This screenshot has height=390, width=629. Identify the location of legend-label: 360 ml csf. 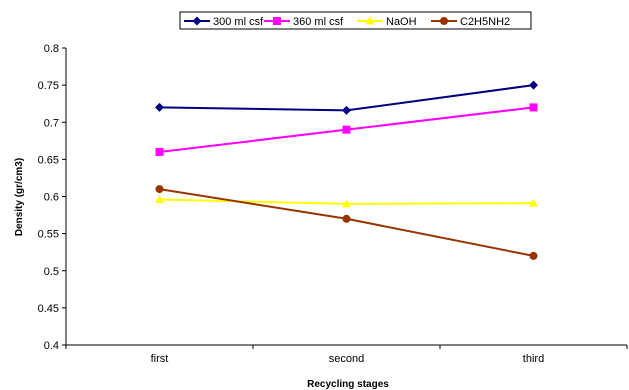
(318, 22).